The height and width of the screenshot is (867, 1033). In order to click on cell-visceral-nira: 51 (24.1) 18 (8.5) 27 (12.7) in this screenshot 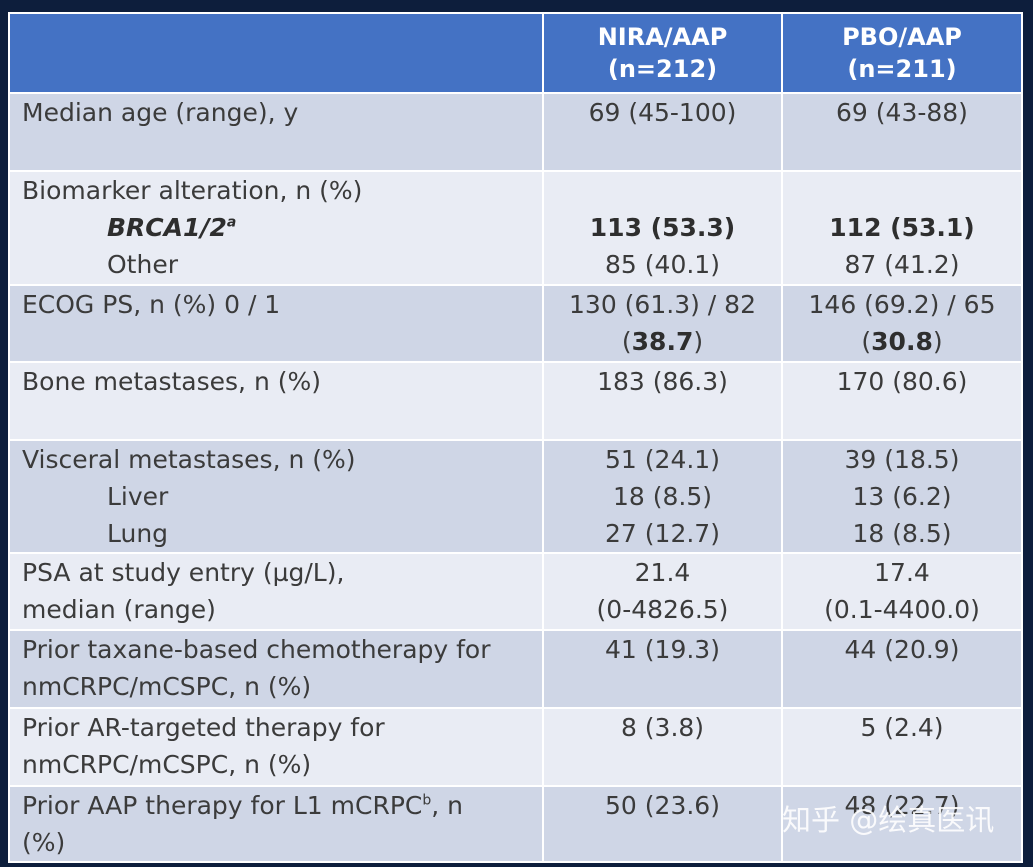, I will do `click(662, 496)`.